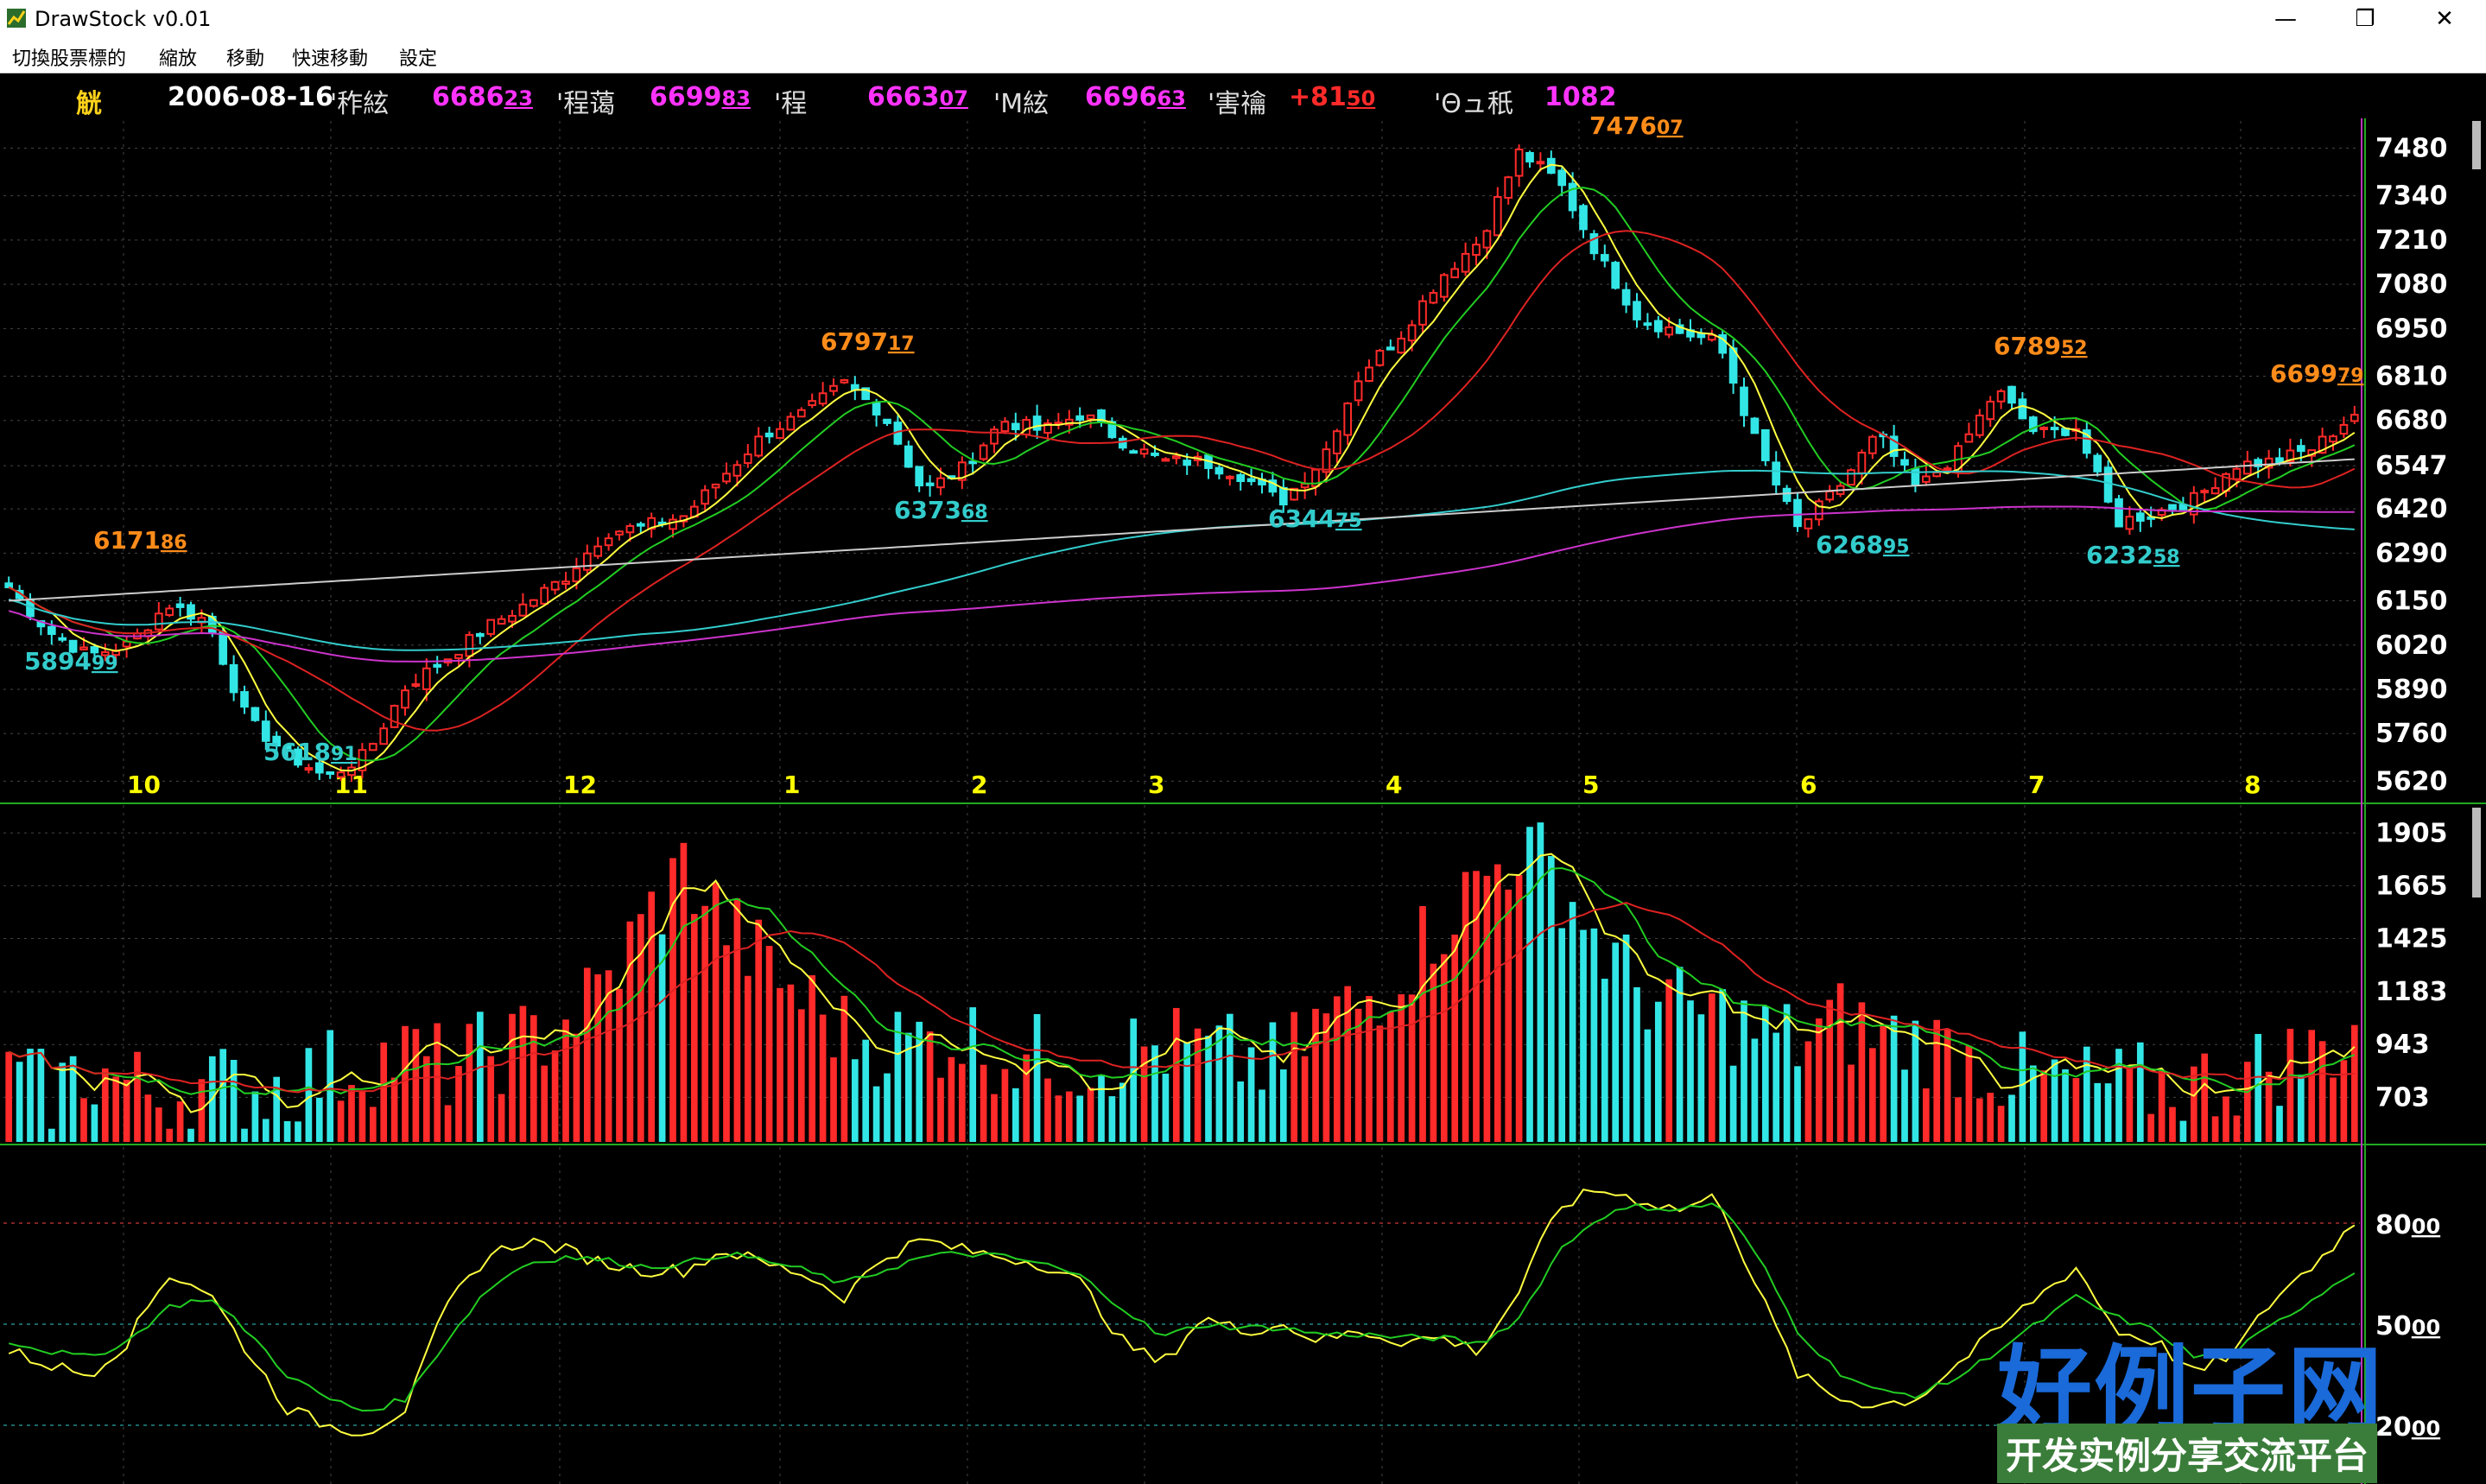  I want to click on kd-axis-tick: 8000, so click(2407, 1225).